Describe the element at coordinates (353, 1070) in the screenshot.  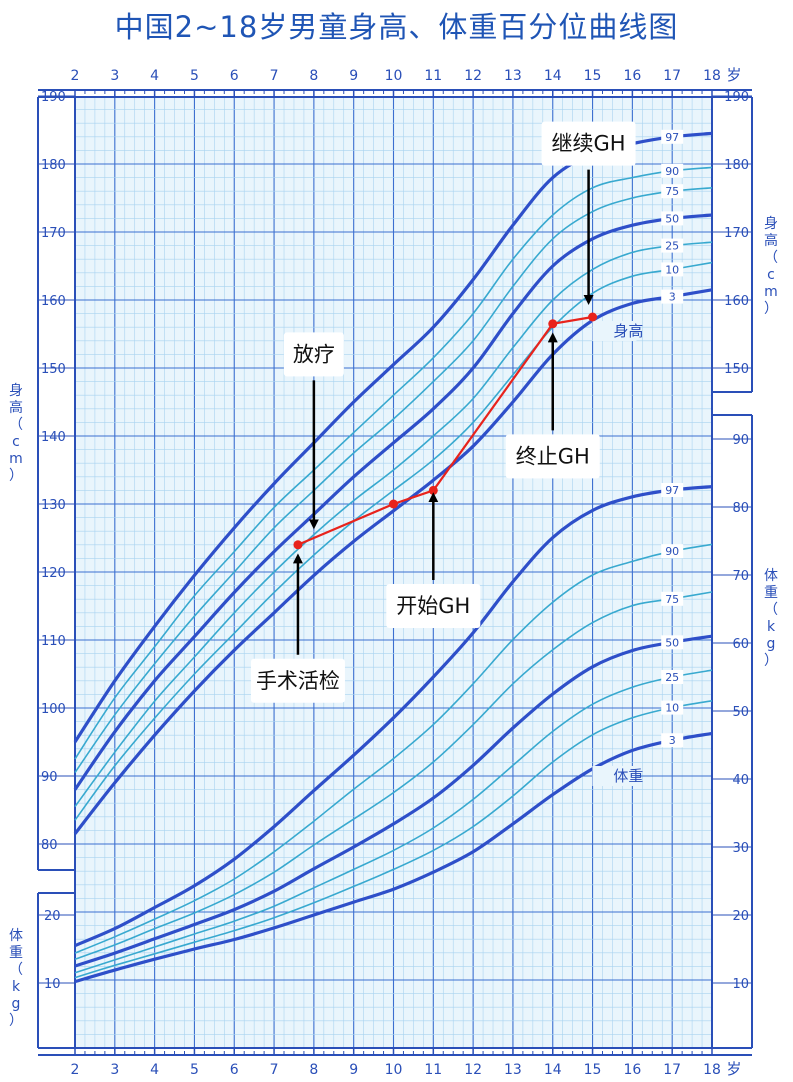
I see `x-bottom-tick-label: 9` at that location.